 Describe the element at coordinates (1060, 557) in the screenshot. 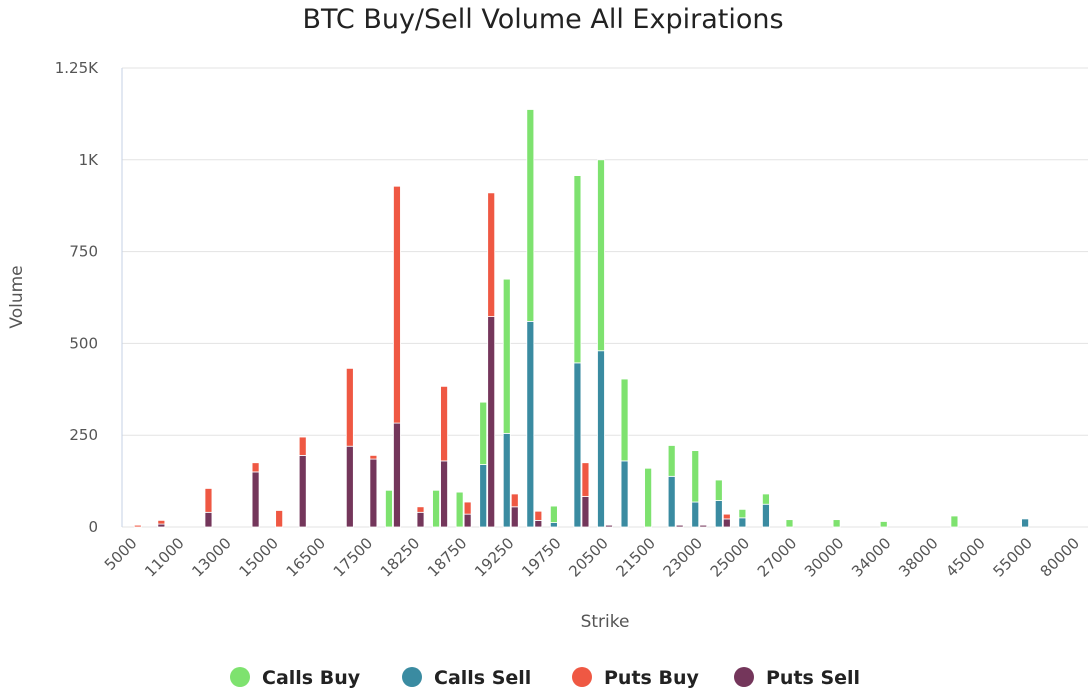

I see `x-tick-label: 80000` at that location.